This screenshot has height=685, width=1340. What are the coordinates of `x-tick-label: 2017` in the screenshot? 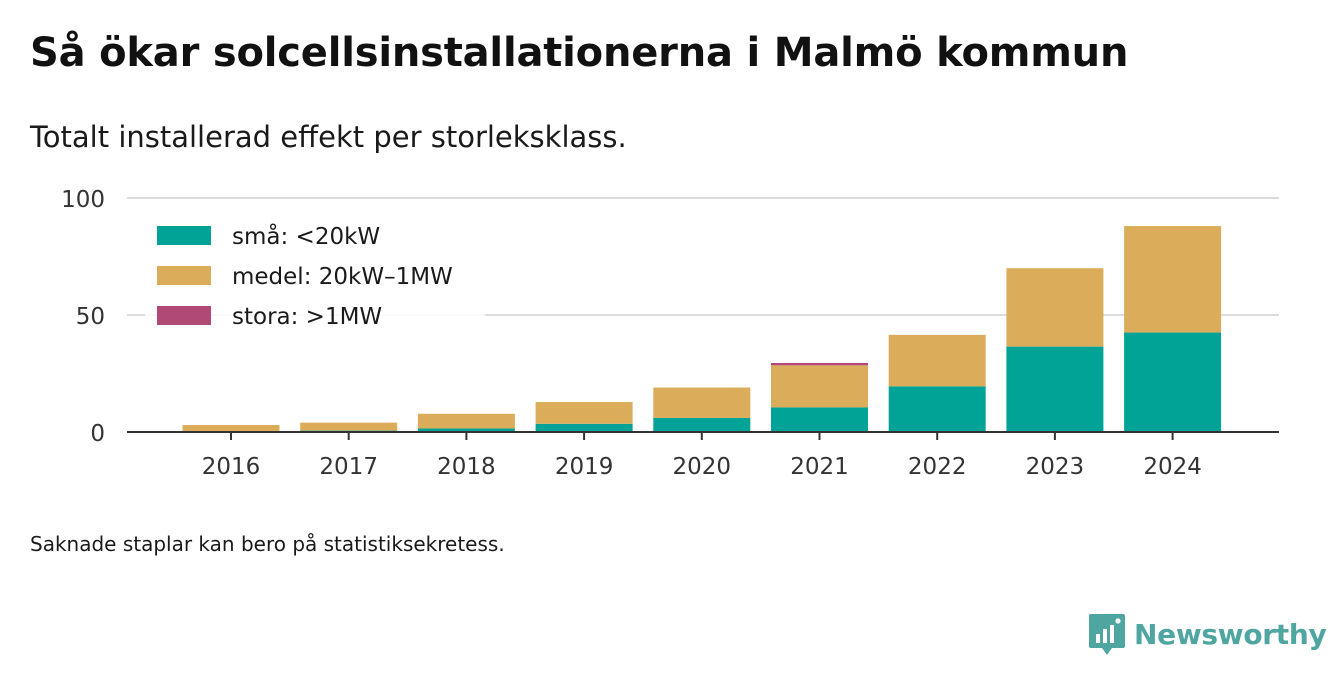 It's located at (348, 467).